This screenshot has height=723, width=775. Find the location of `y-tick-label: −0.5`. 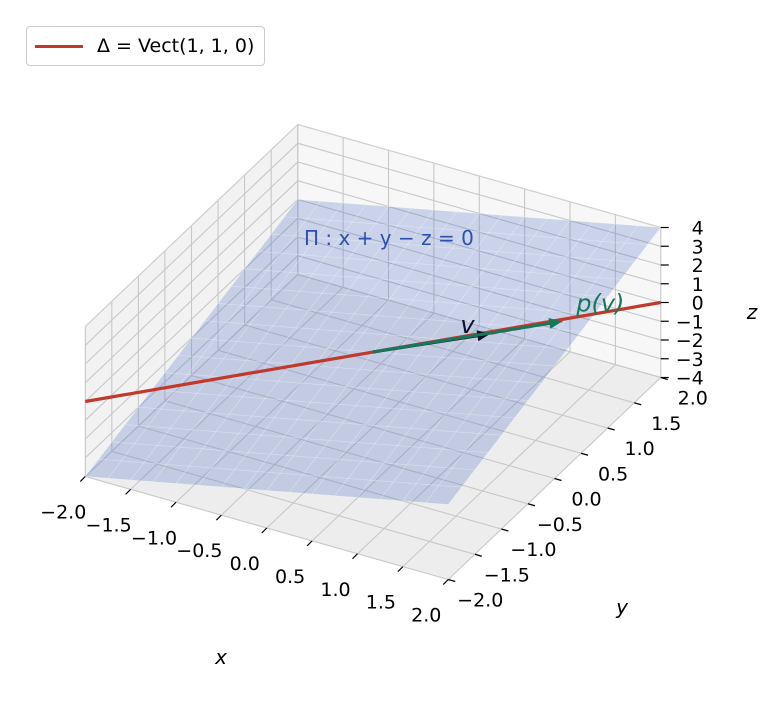

y-tick-label: −0.5 is located at coordinates (560, 525).